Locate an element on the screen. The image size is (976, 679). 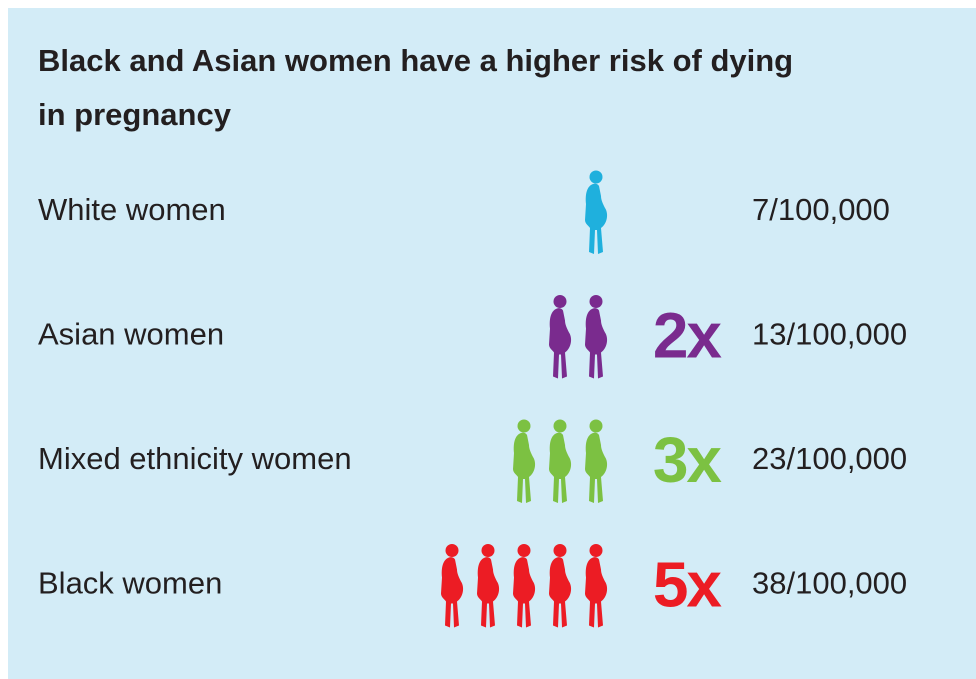
rate: 38/100,000 is located at coordinates (829, 583).